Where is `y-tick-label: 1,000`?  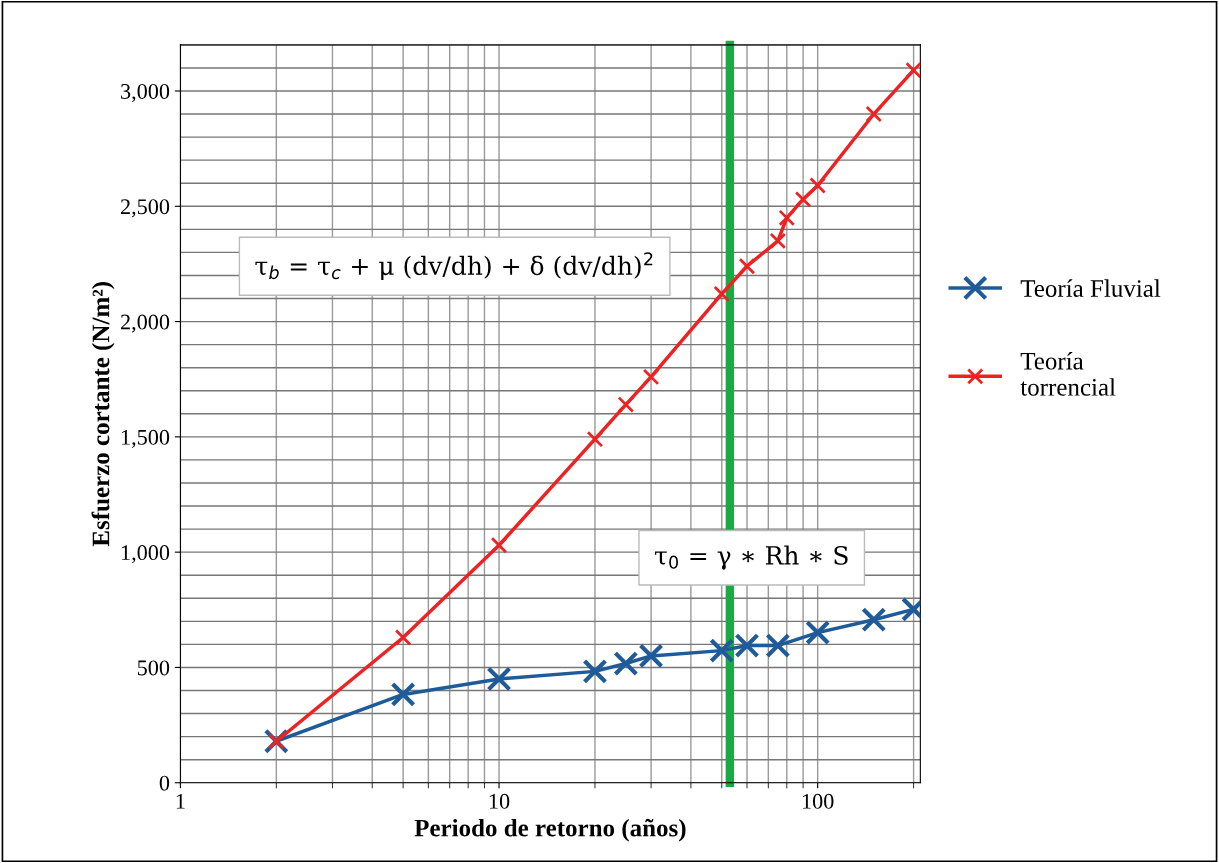
y-tick-label: 1,000 is located at coordinates (145, 554).